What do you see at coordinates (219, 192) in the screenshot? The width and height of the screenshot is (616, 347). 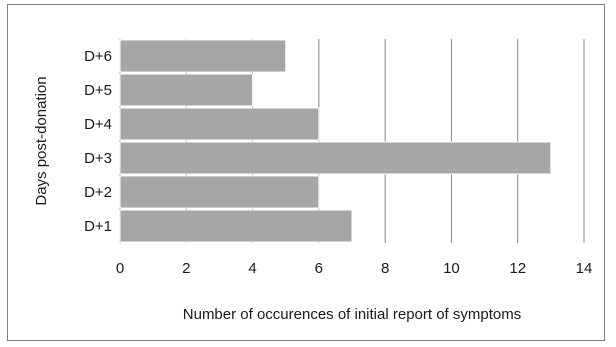 I see `bar-dplus2` at bounding box center [219, 192].